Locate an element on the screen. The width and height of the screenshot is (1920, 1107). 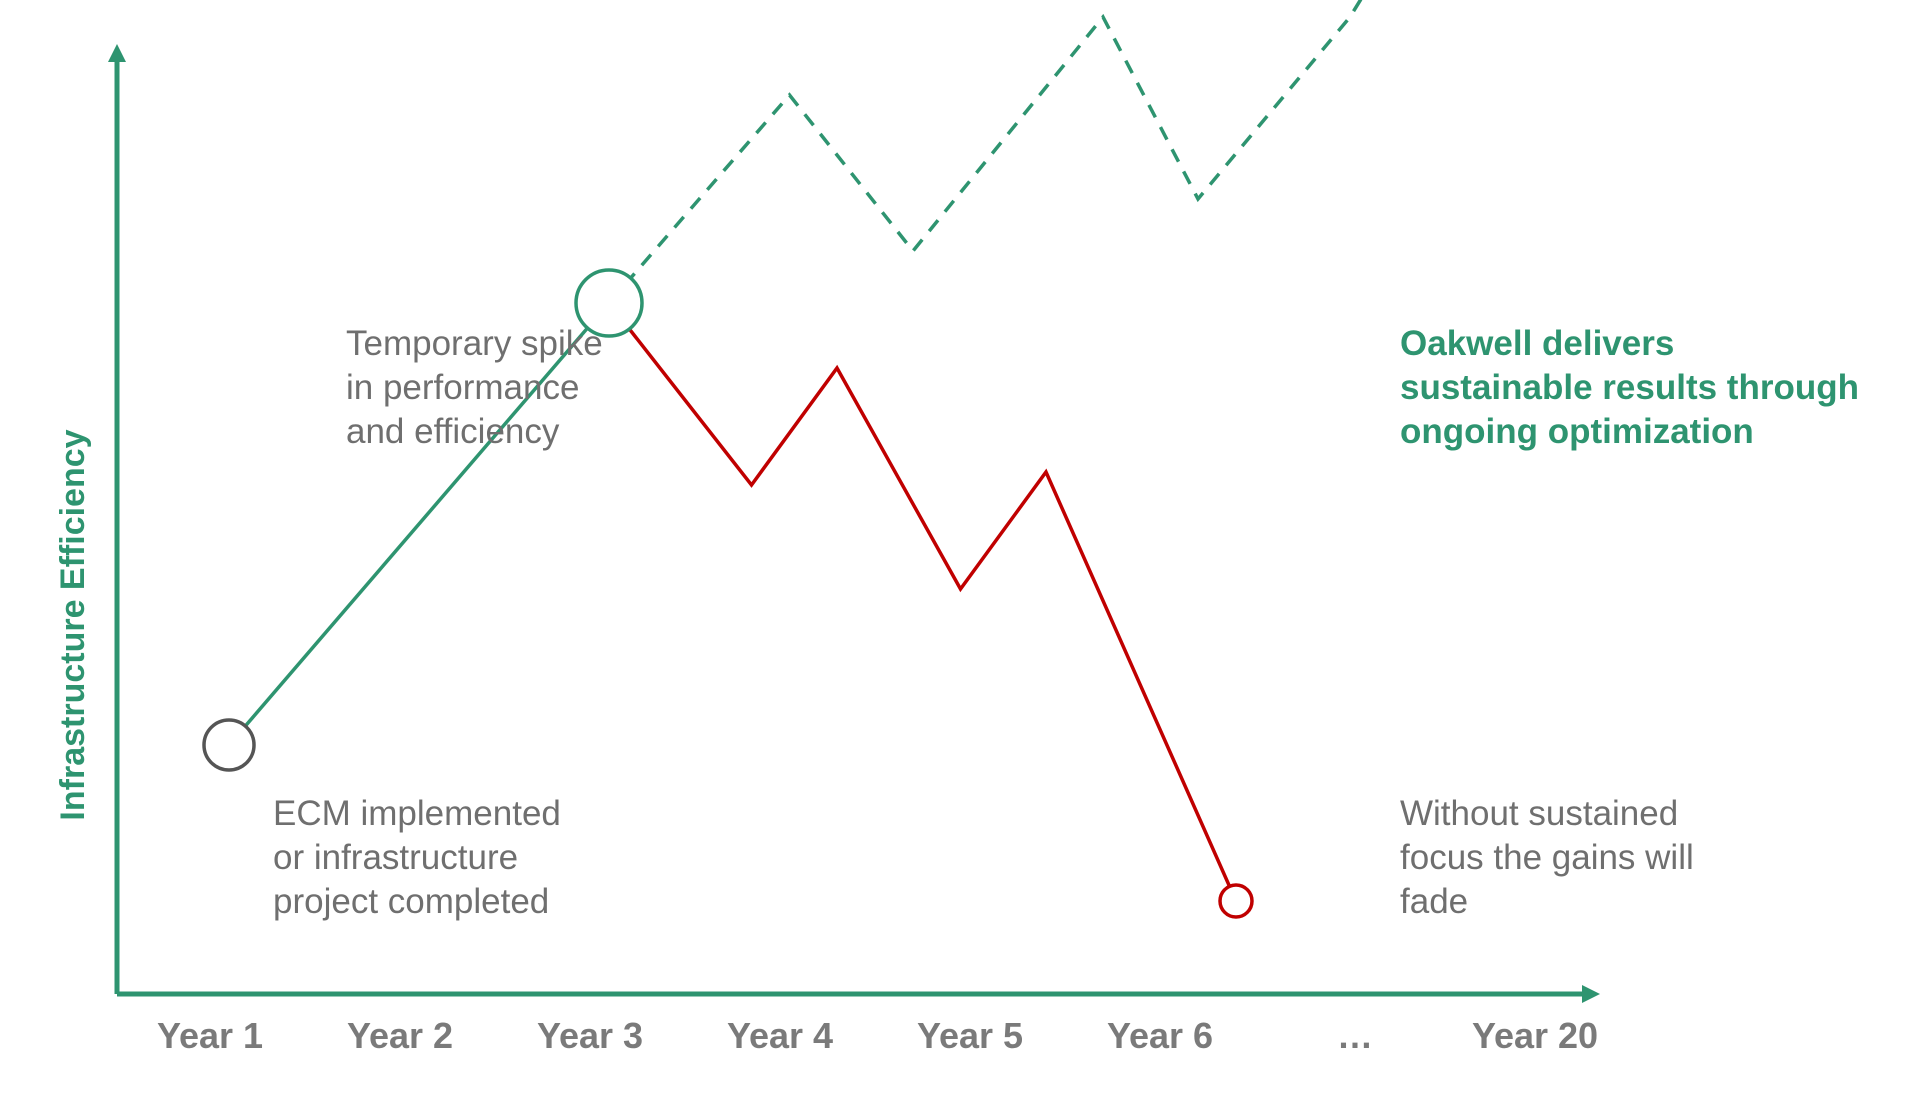
y-axis-label: Infrastructure Efficiency is located at coordinates (73, 624).